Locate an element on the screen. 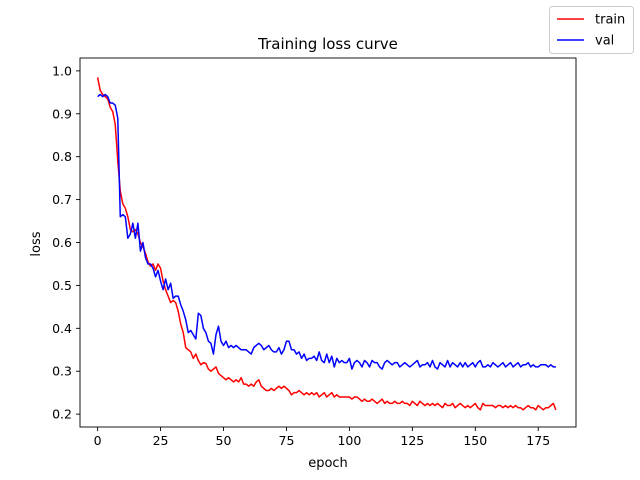 Image resolution: width=640 pixels, height=480 pixels. y-tick-label: 0.5 is located at coordinates (62, 285).